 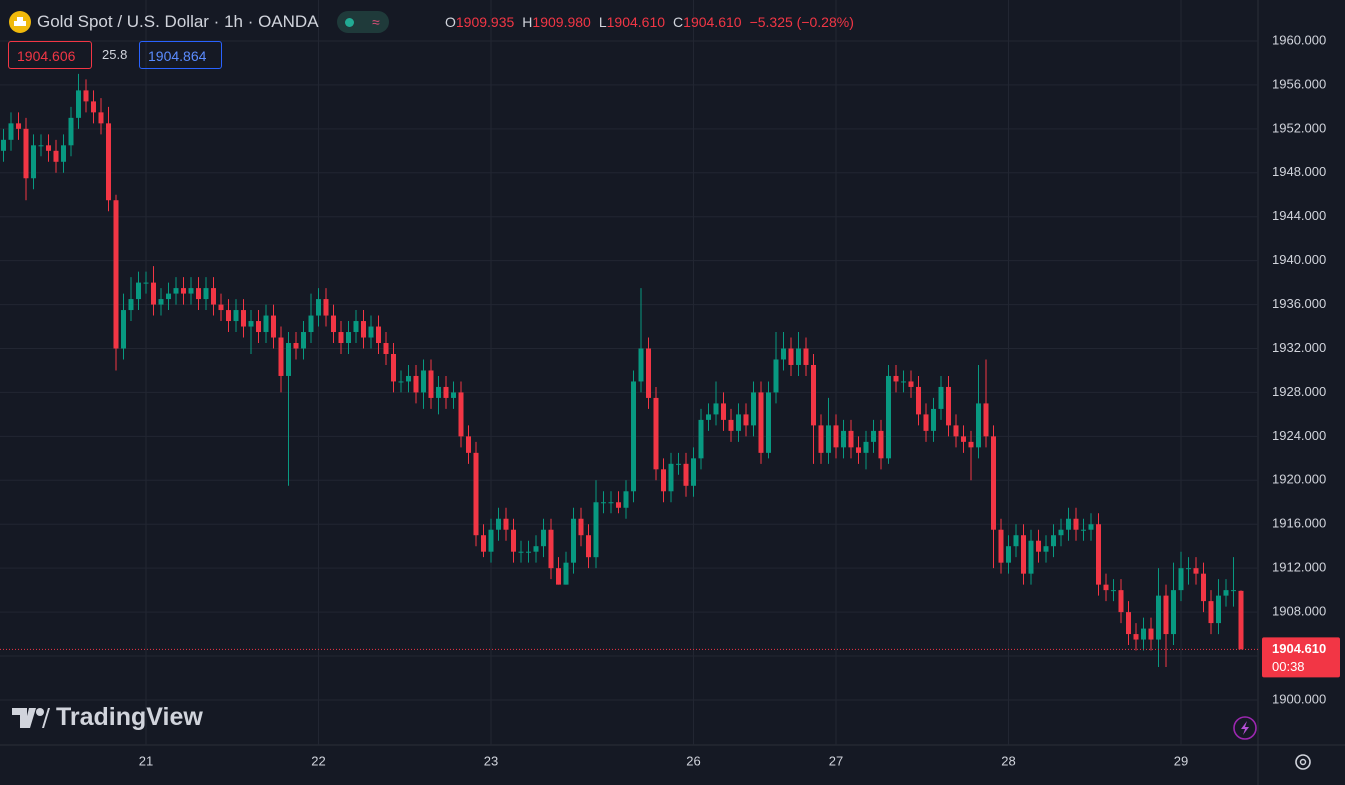 I want to click on x-tick-label: 26, so click(x=693, y=760).